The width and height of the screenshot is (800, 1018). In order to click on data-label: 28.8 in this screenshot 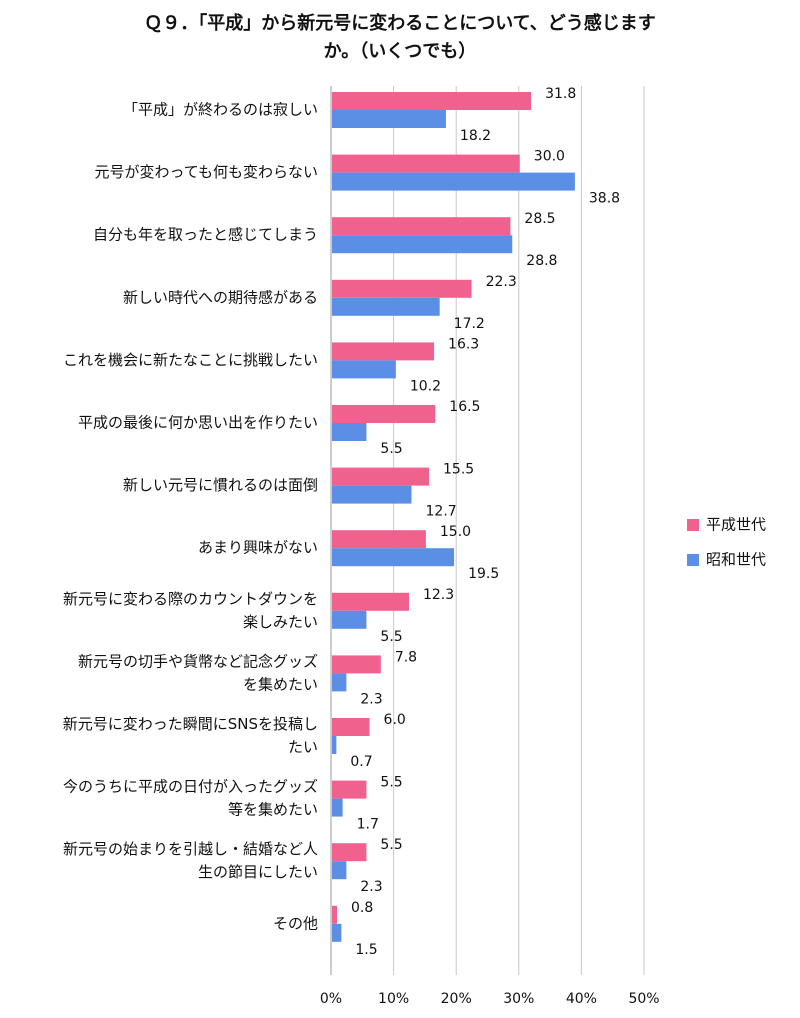, I will do `click(541, 261)`.